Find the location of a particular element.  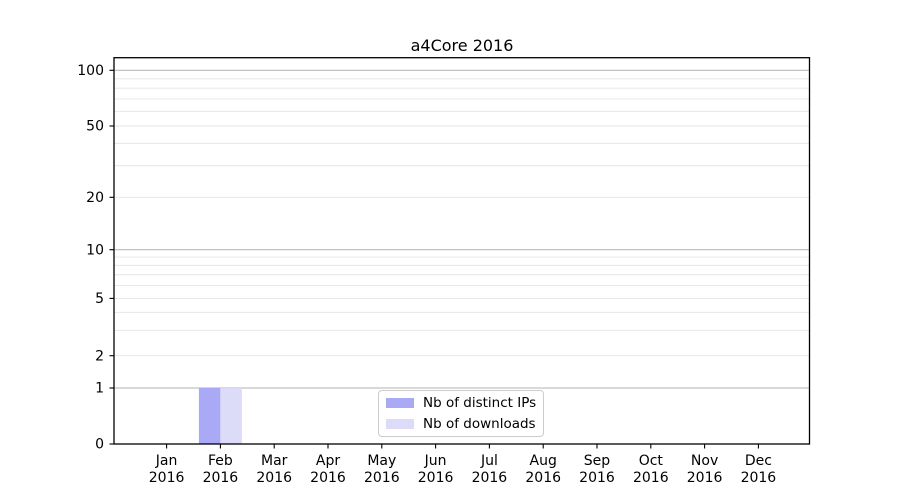

legend-label: Nb of distinct IPs is located at coordinates (480, 403).